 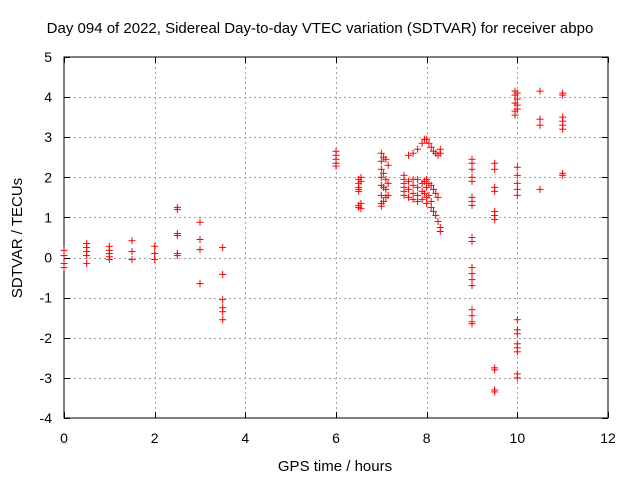 What do you see at coordinates (48, 177) in the screenshot?
I see `y-tick-label: 2` at bounding box center [48, 177].